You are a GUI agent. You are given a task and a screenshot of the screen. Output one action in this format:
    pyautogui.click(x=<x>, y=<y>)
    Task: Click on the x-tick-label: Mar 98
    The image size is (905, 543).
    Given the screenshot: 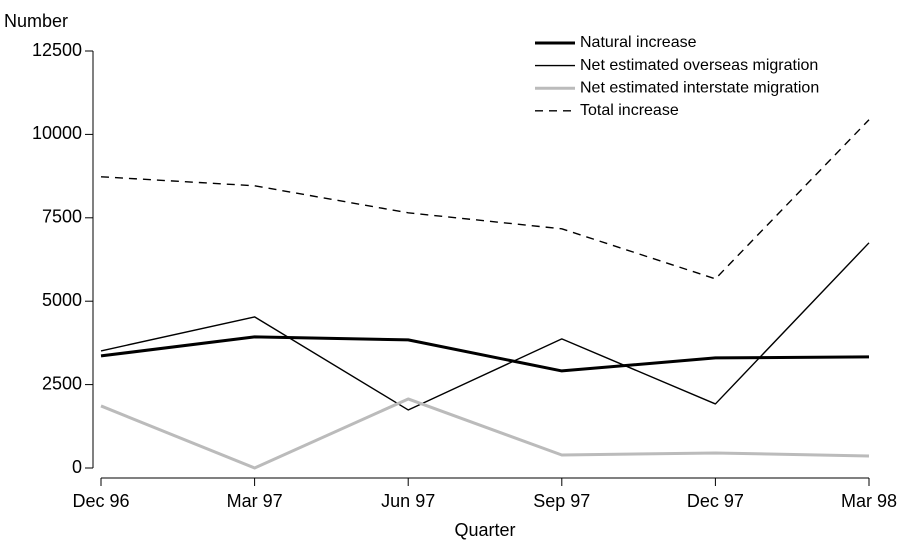 What is the action you would take?
    pyautogui.click(x=869, y=501)
    